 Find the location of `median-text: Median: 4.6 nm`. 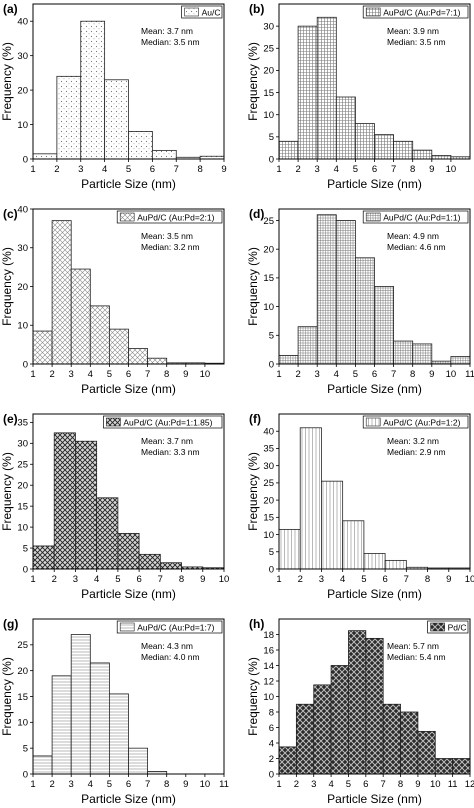

median-text: Median: 4.6 nm is located at coordinates (416, 247).